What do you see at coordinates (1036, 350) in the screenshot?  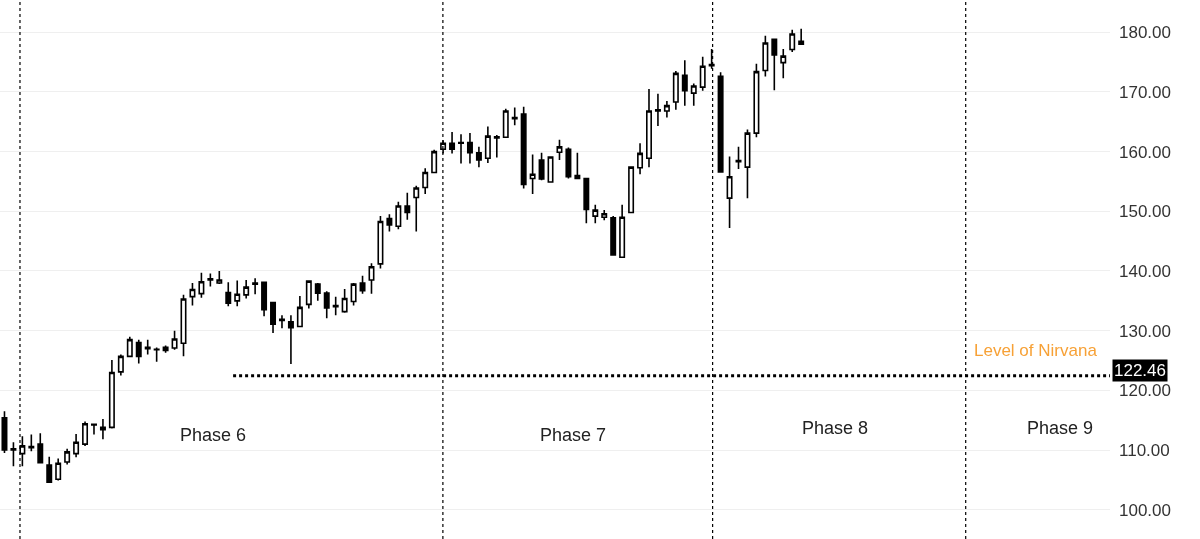 I see `ref-line-label: Level of Nirvana` at bounding box center [1036, 350].